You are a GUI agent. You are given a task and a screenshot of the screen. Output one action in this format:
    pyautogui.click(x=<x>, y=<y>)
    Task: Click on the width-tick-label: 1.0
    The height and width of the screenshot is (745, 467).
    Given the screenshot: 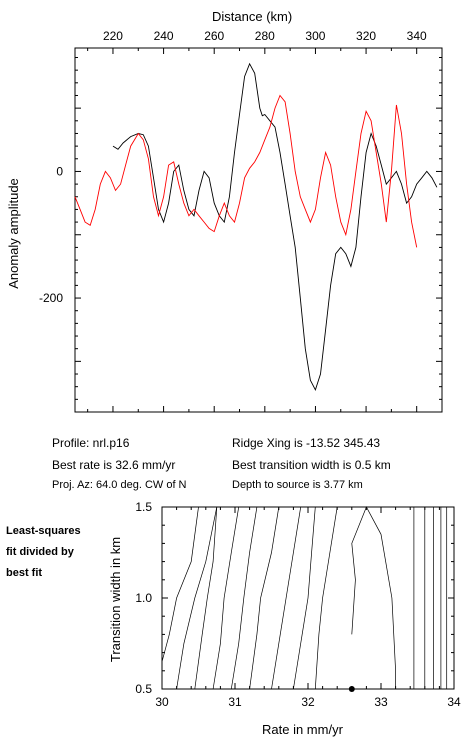 What is the action you would take?
    pyautogui.click(x=143, y=598)
    